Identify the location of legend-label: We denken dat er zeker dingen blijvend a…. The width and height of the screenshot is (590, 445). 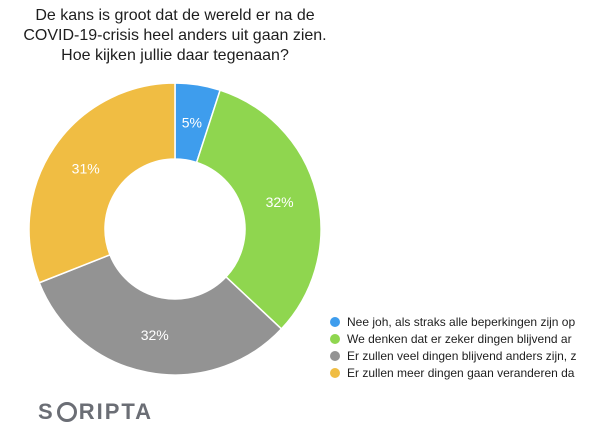
(459, 338).